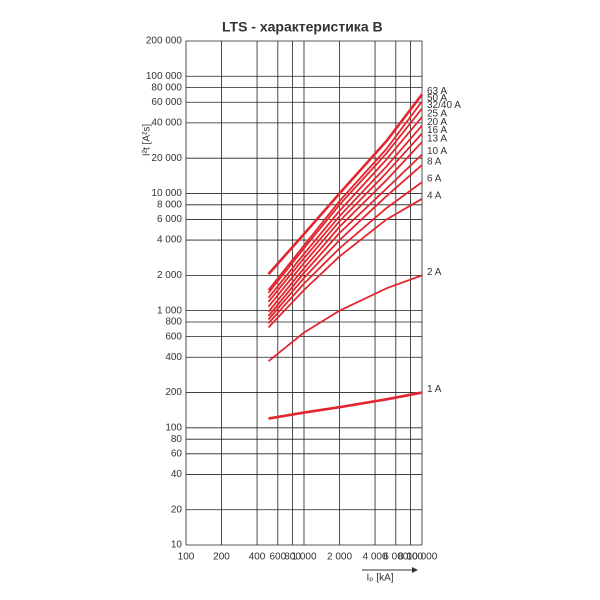 This screenshot has width=600, height=600. I want to click on y-tick-label: 20 000, so click(166, 158).